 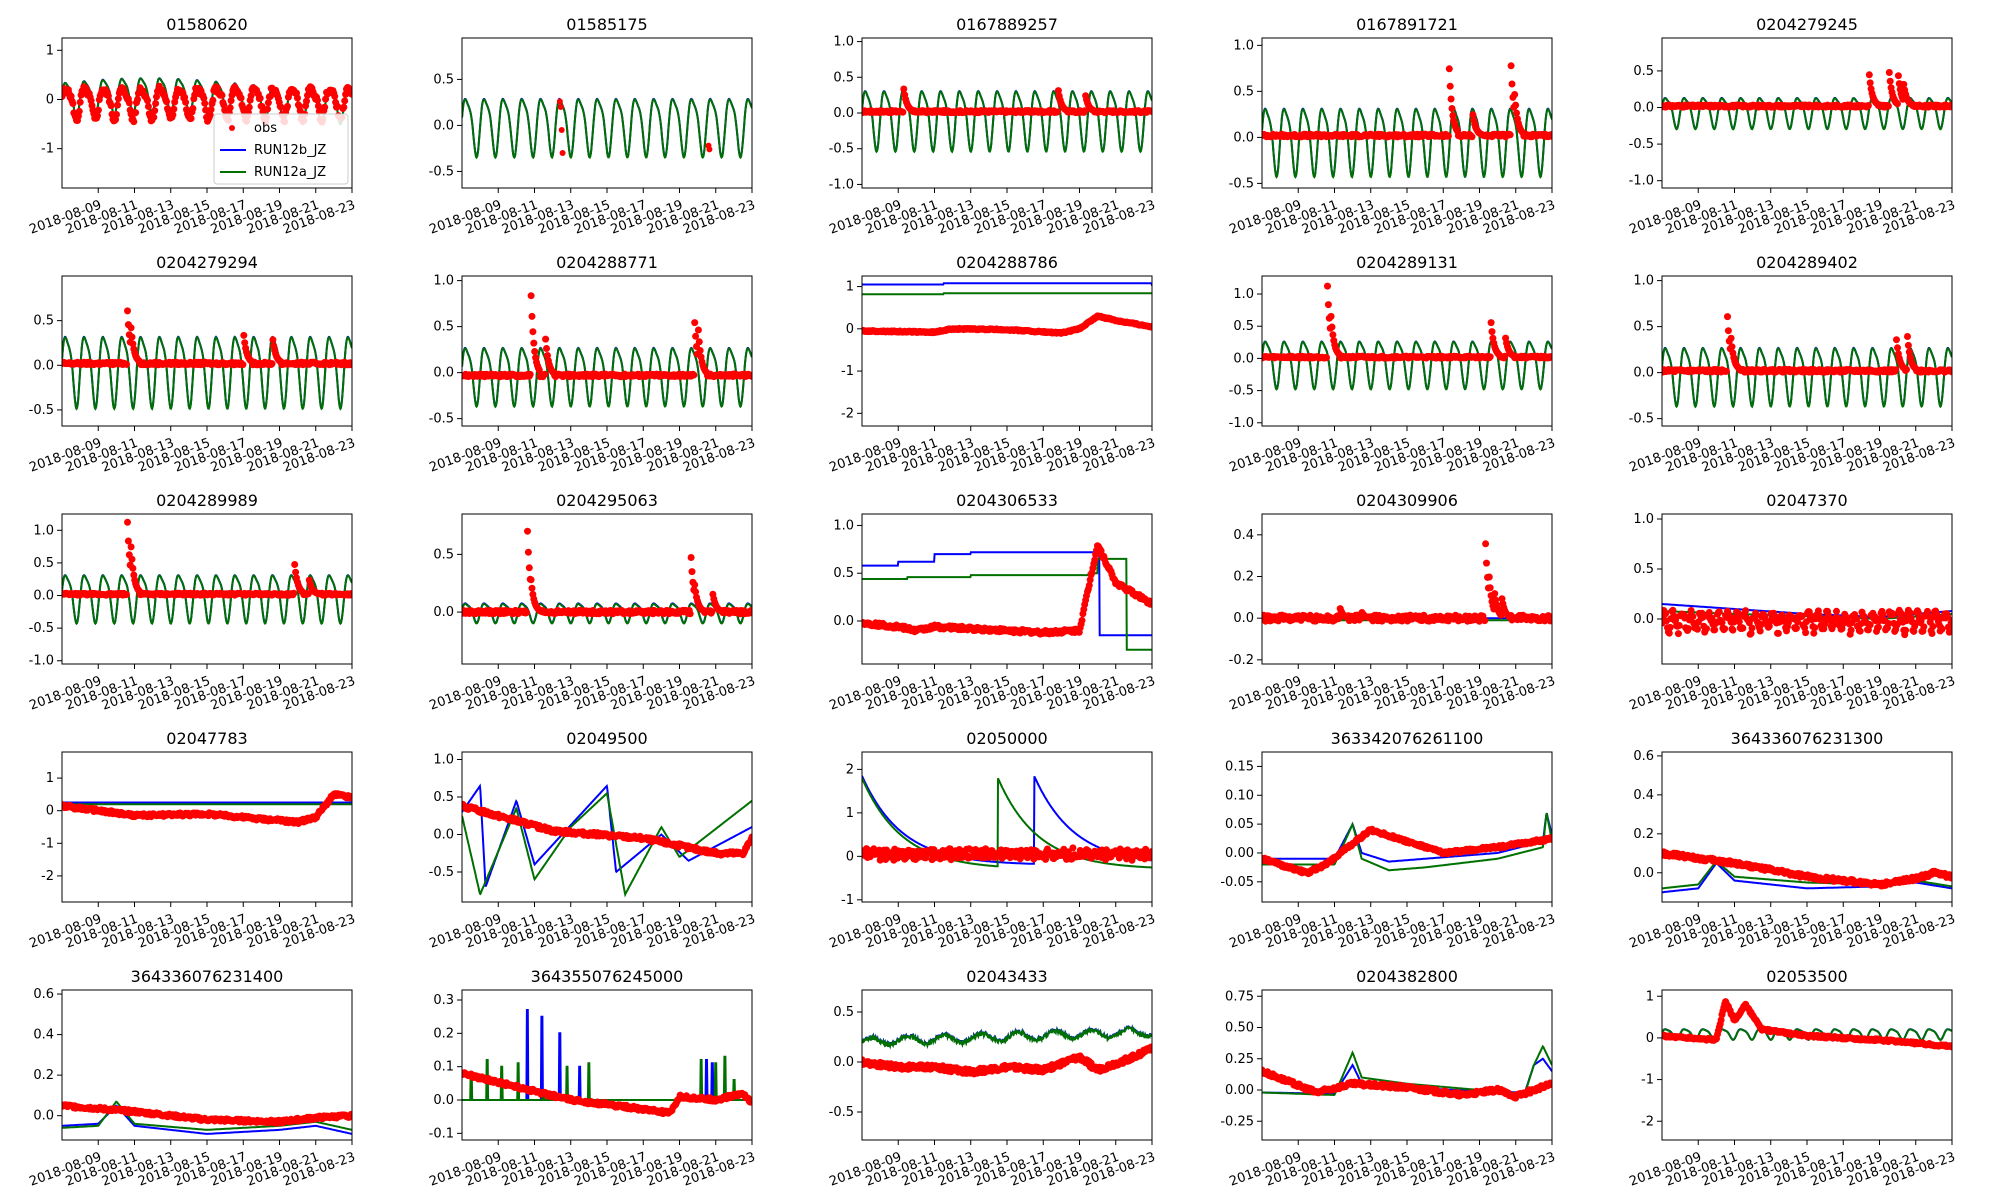 I want to click on y-tick-label: -2, so click(x=847, y=413).